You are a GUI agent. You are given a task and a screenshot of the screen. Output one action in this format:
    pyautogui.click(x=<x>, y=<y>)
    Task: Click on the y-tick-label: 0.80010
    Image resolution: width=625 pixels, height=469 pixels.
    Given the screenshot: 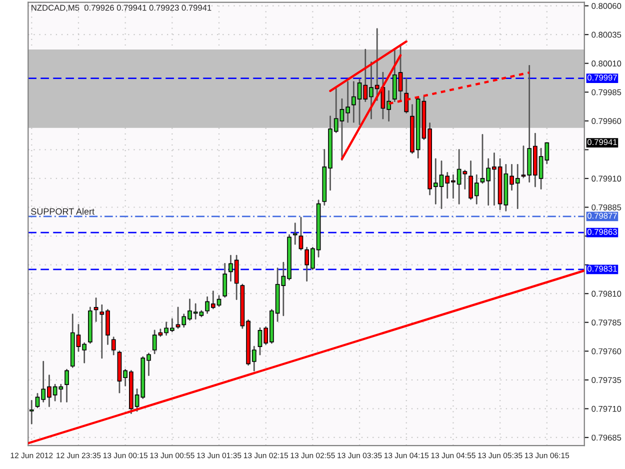 What is the action you would take?
    pyautogui.click(x=607, y=63)
    